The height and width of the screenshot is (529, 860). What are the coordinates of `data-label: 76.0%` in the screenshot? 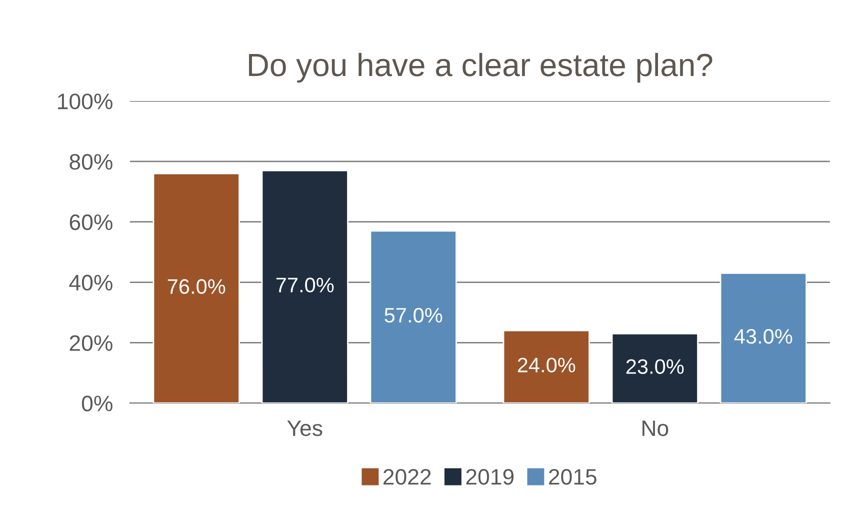 It's located at (197, 286).